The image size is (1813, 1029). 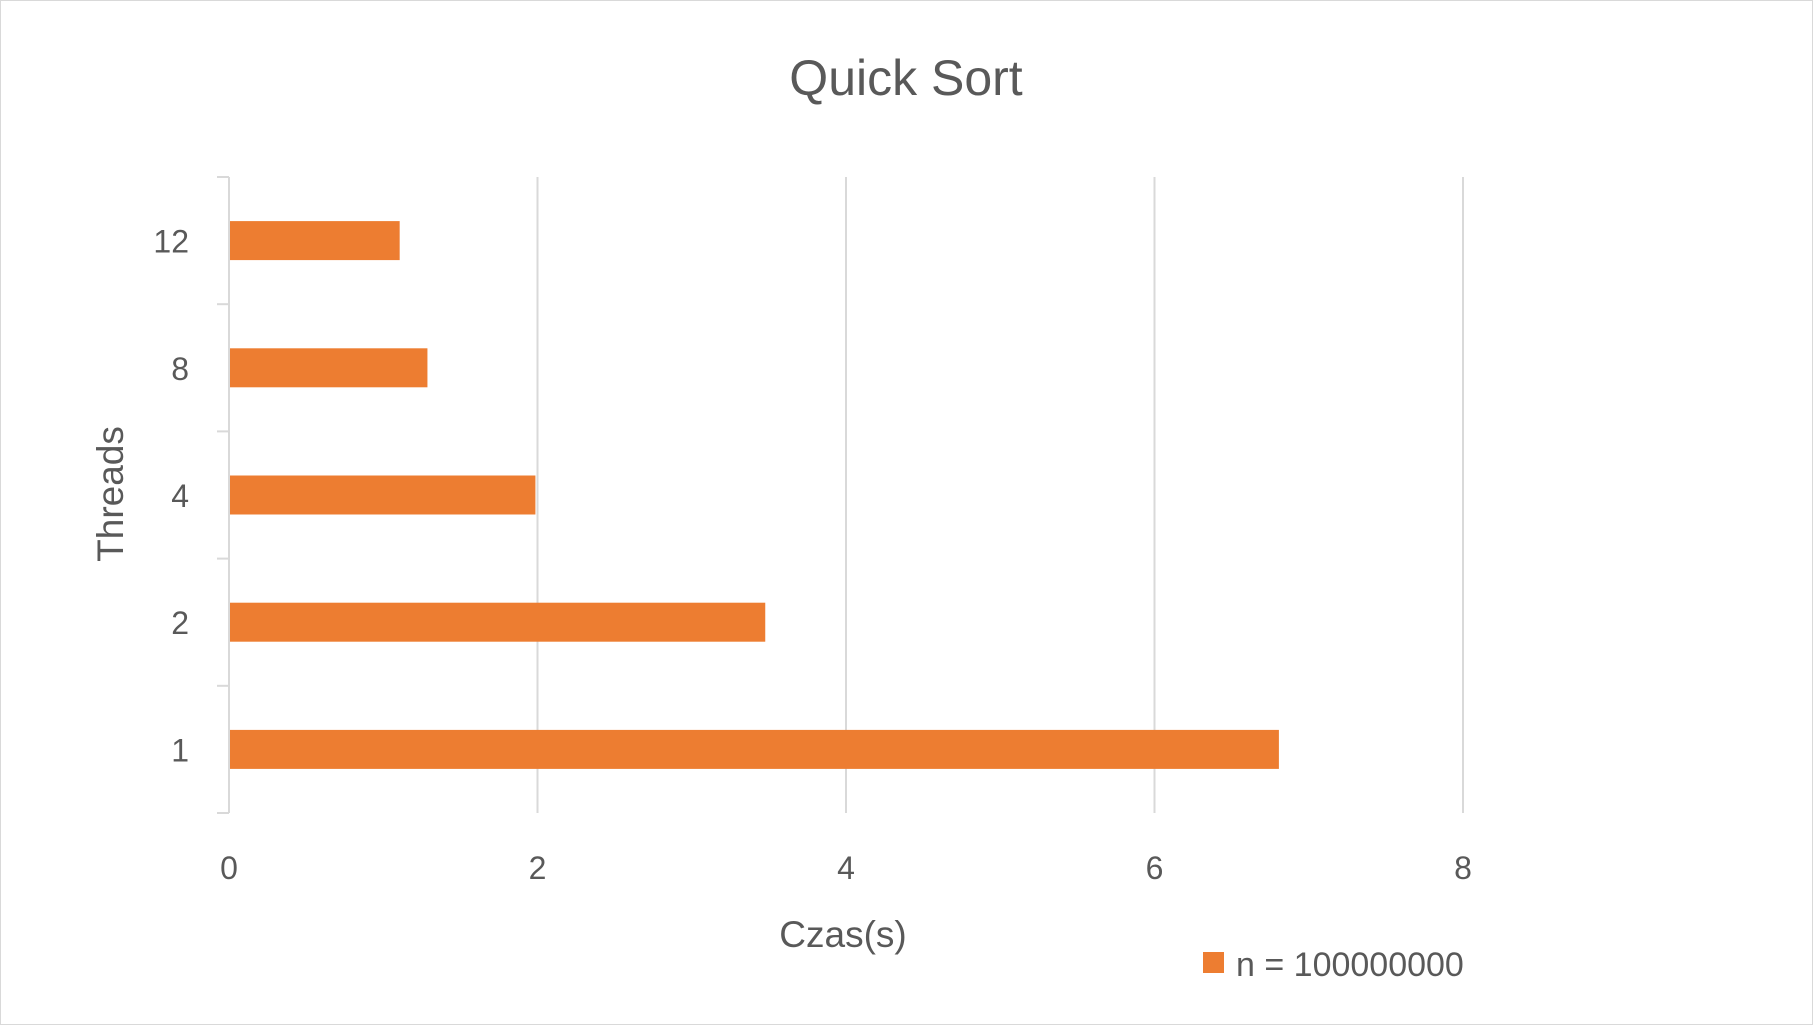 I want to click on legend-swatch, so click(x=1213, y=962).